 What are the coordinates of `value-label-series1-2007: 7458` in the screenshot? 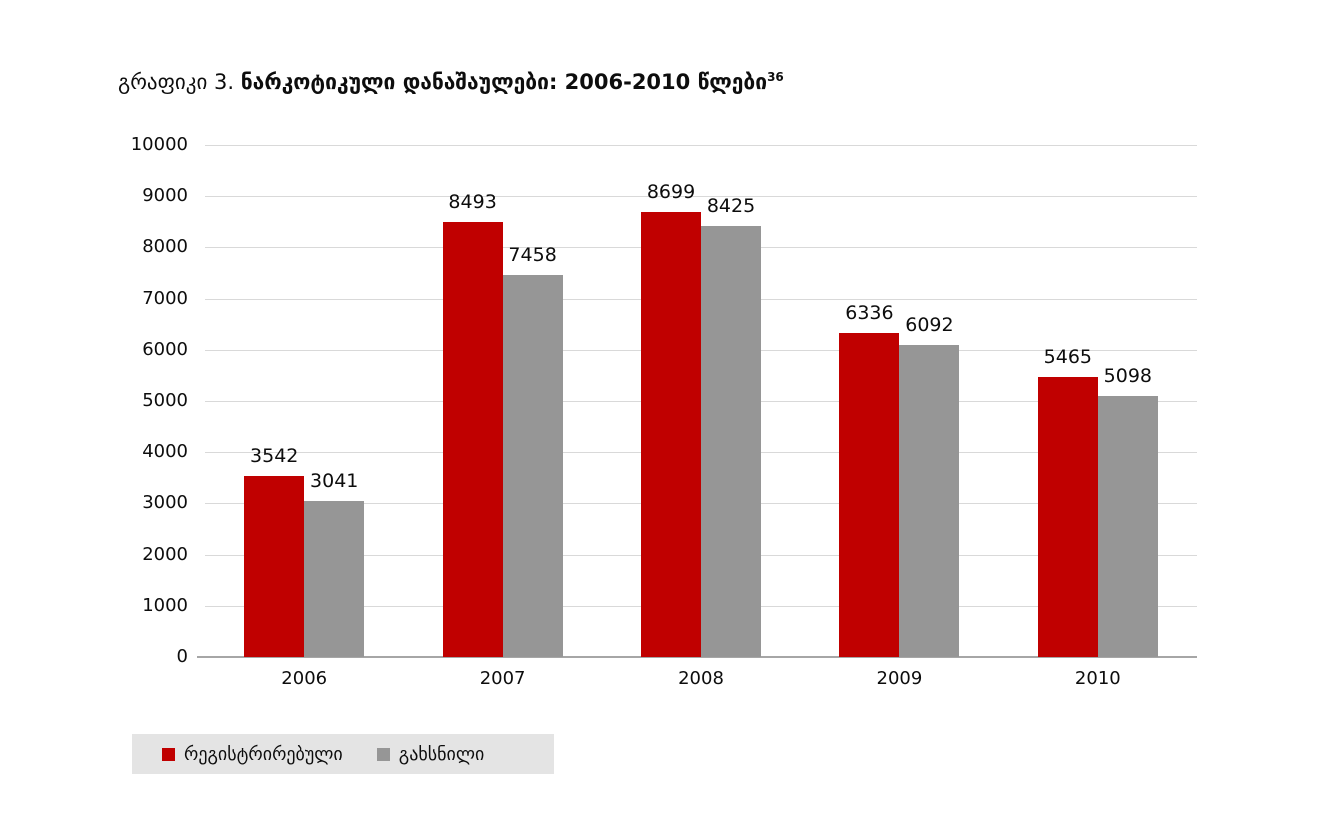 It's located at (532, 255).